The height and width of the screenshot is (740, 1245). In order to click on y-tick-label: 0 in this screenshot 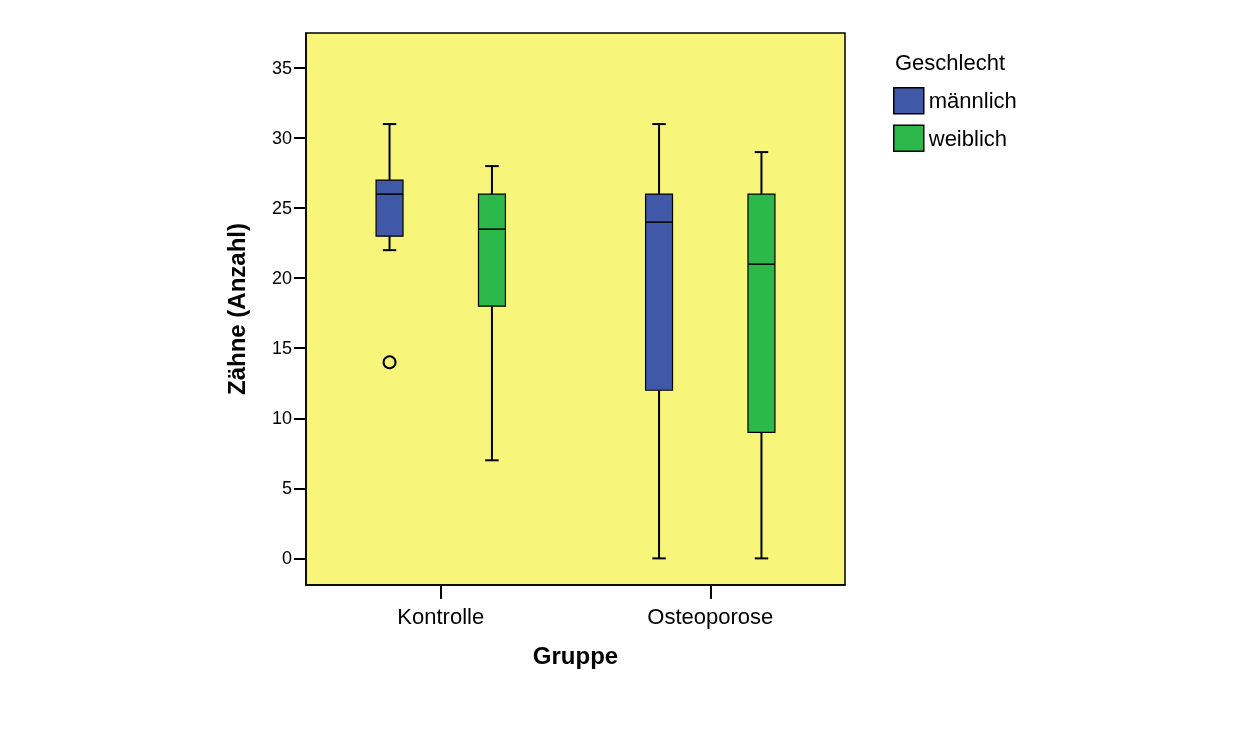, I will do `click(286, 558)`.